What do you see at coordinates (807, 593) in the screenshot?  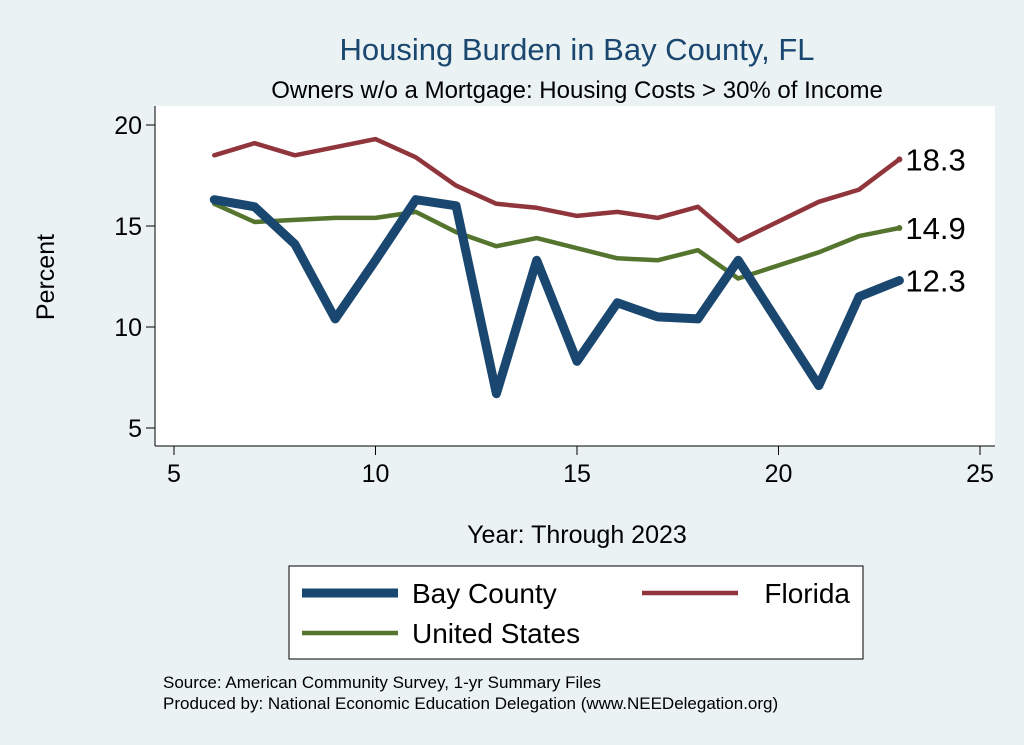 I see `legend-label-florida: Florida` at bounding box center [807, 593].